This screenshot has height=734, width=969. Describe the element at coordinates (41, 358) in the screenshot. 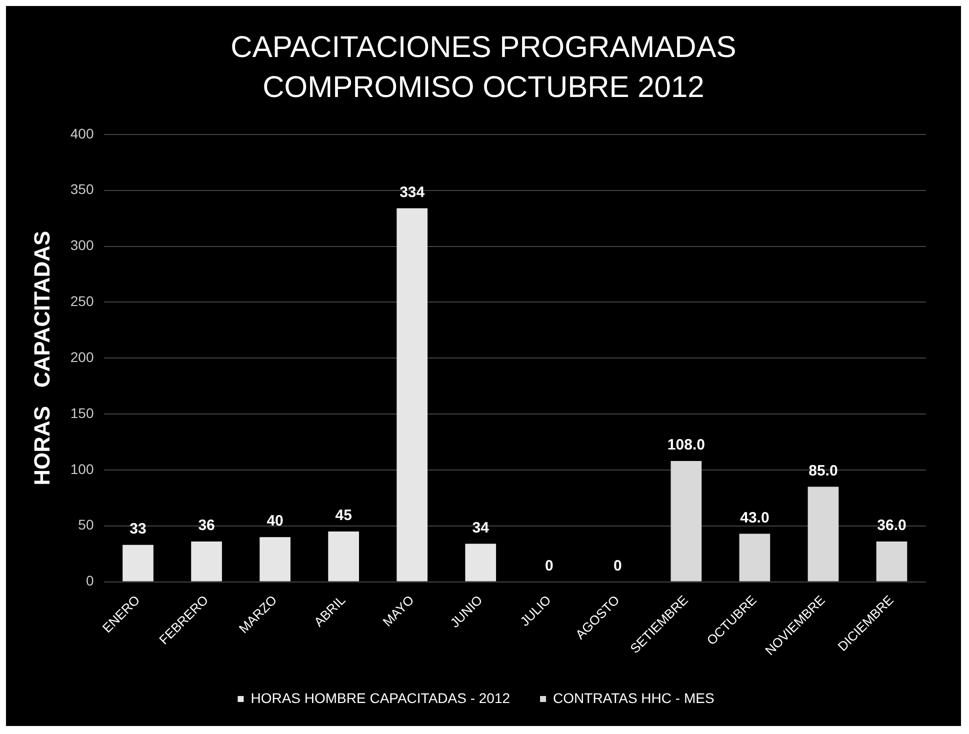

I see `y-axis-title: HORAS CAPACITADAS` at that location.